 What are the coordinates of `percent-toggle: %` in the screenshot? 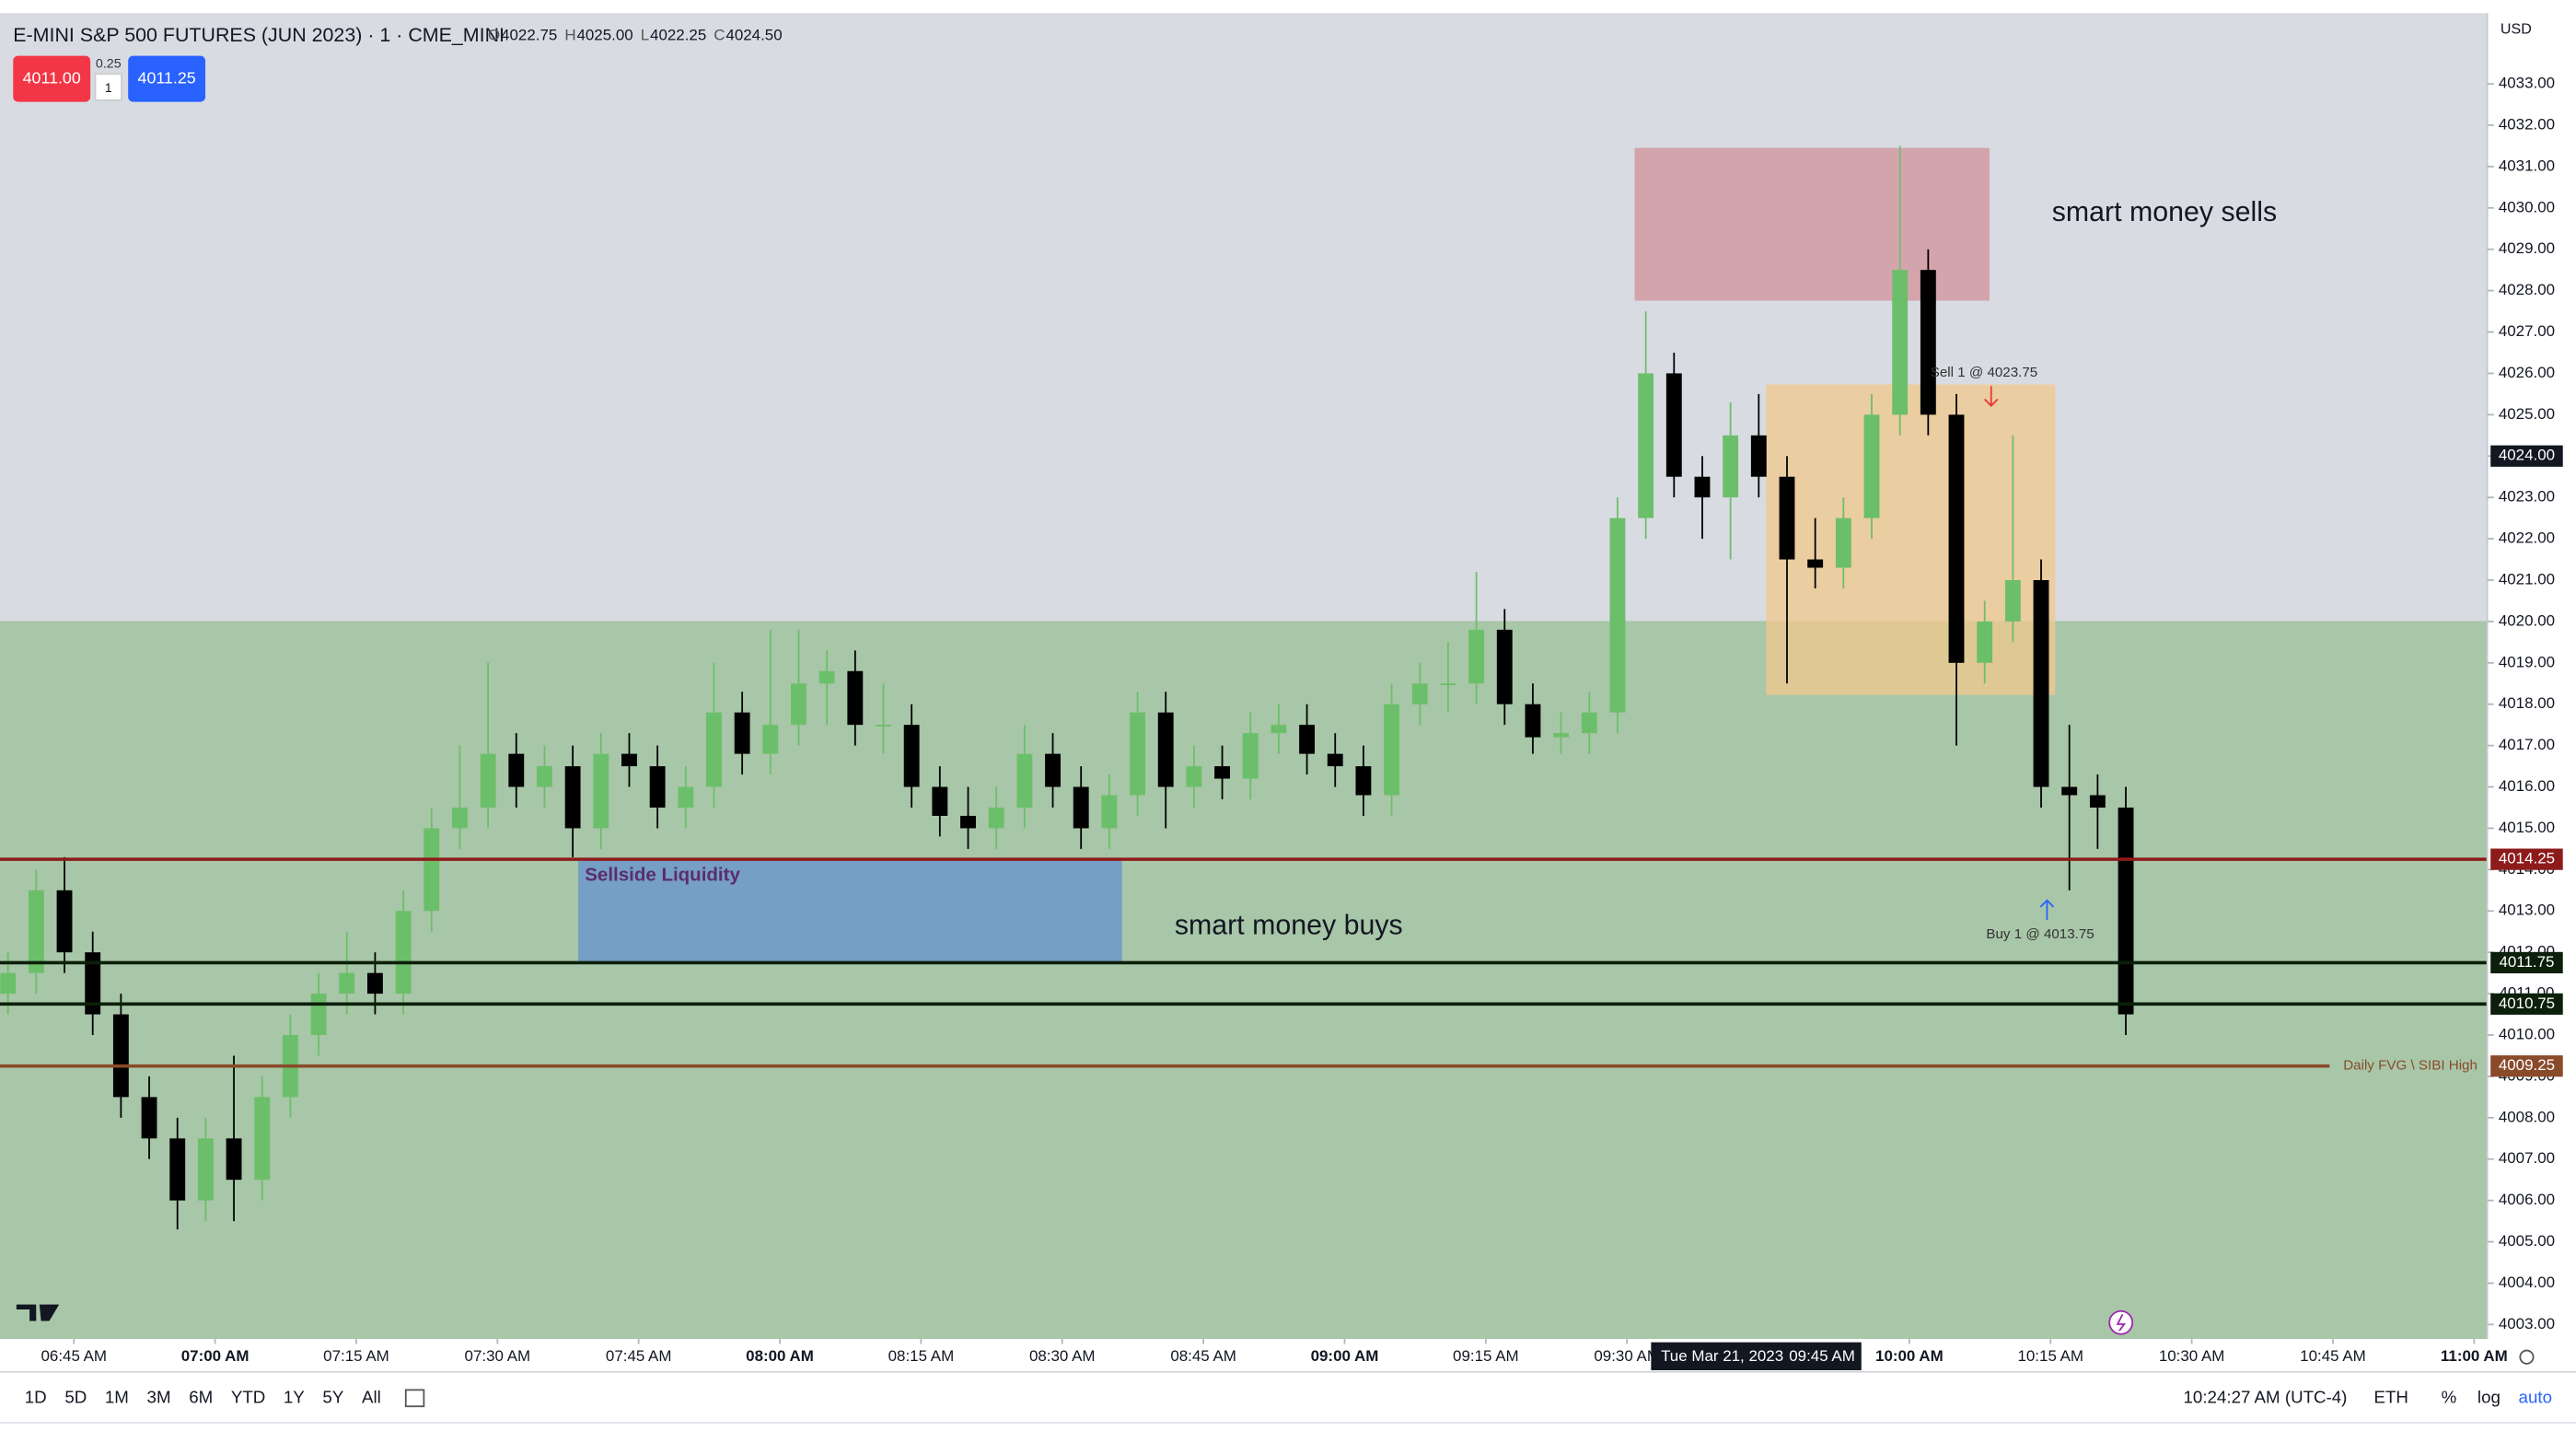 It's located at (2449, 1397).